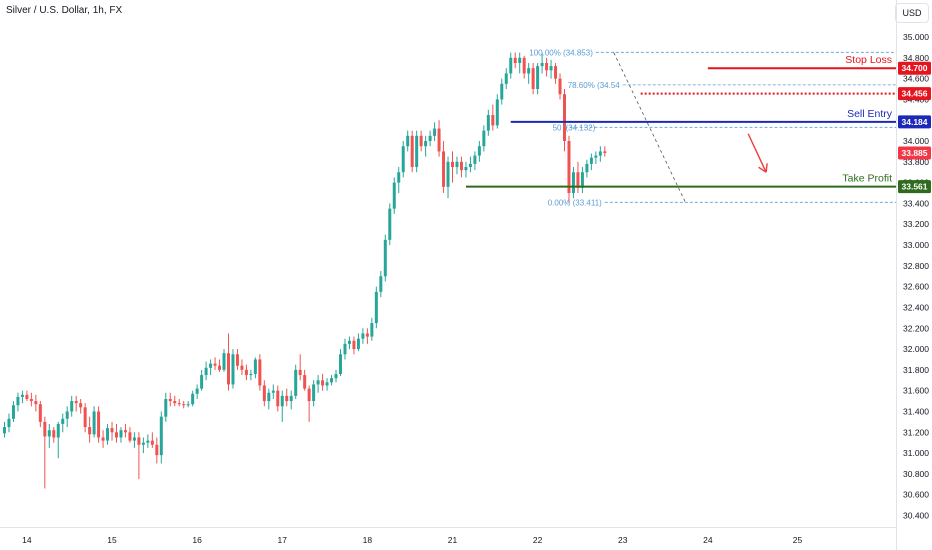  I want to click on fib-label-value: (34.132), so click(581, 127).